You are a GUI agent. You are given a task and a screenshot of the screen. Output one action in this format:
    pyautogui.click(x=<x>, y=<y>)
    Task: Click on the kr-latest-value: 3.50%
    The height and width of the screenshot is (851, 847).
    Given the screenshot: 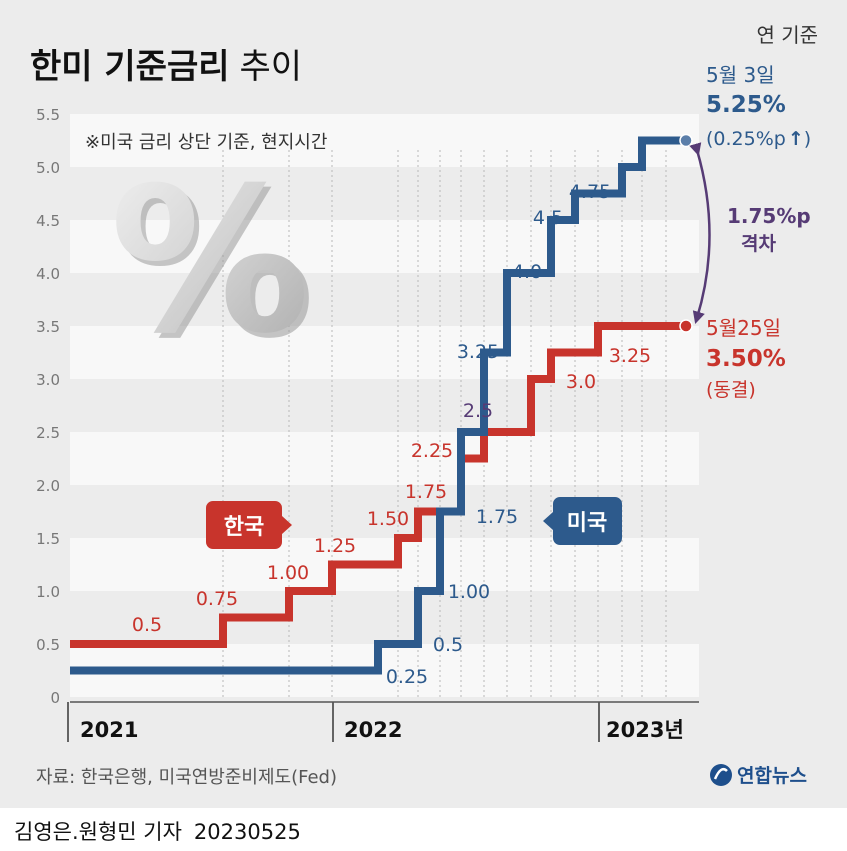 What is the action you would take?
    pyautogui.click(x=746, y=359)
    